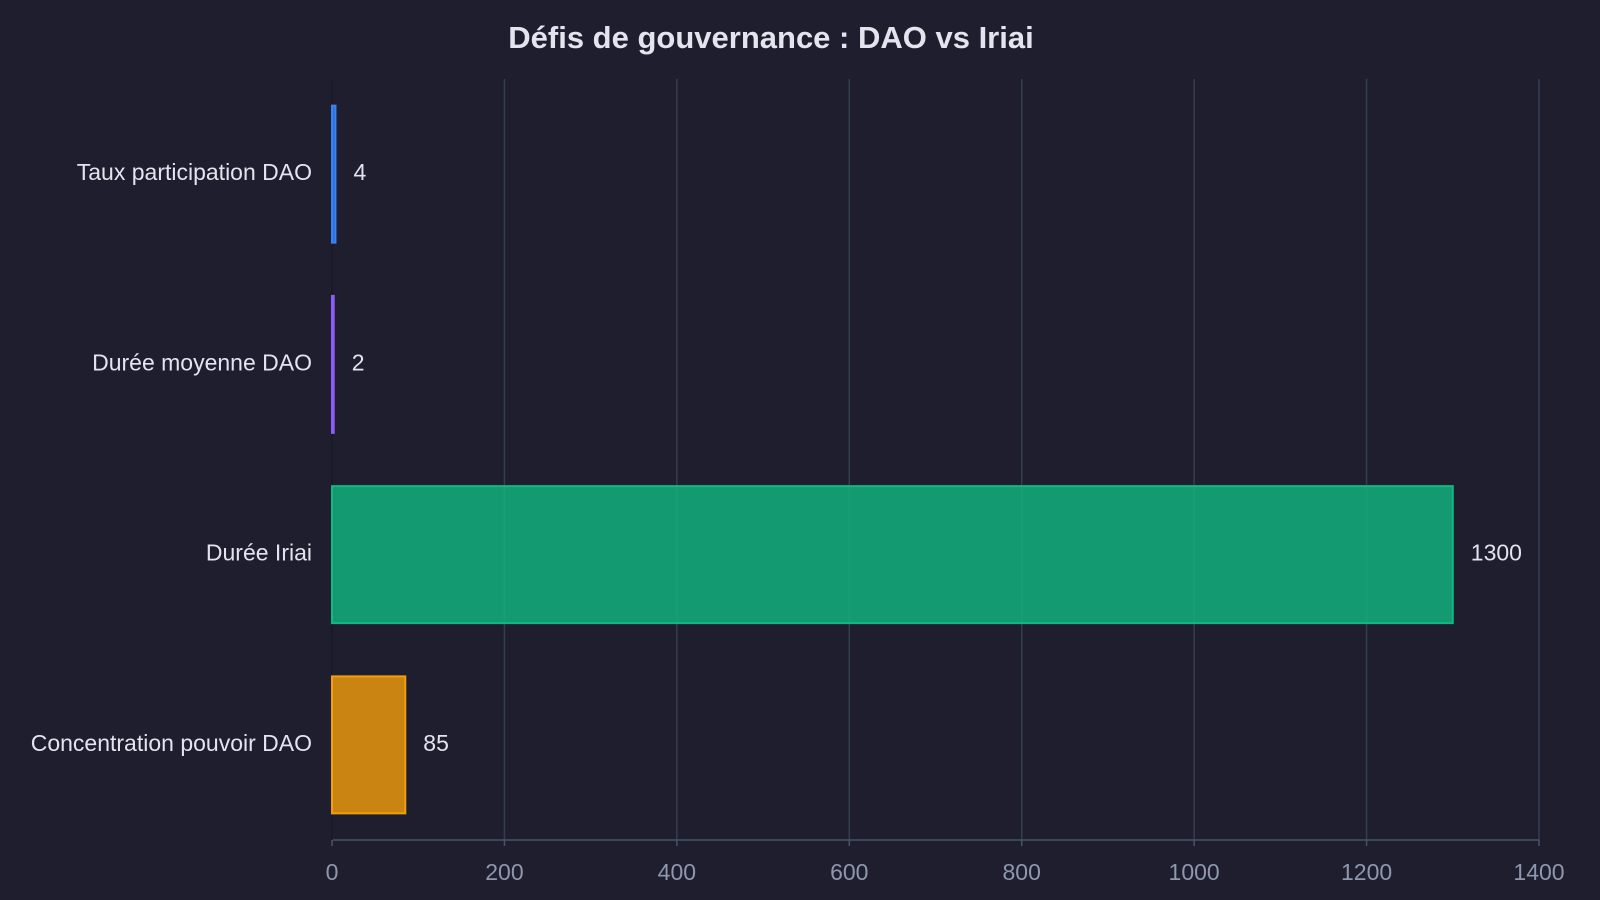  I want to click on value-label: 2, so click(358, 362).